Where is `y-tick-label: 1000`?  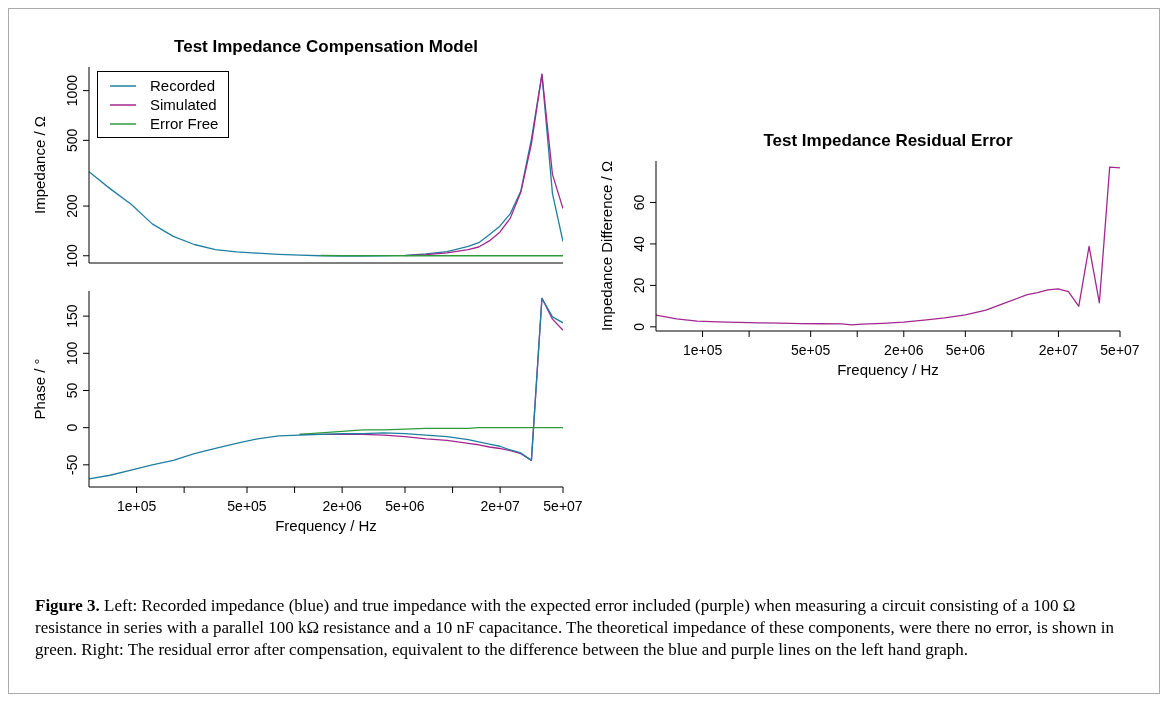
y-tick-label: 1000 is located at coordinates (72, 90).